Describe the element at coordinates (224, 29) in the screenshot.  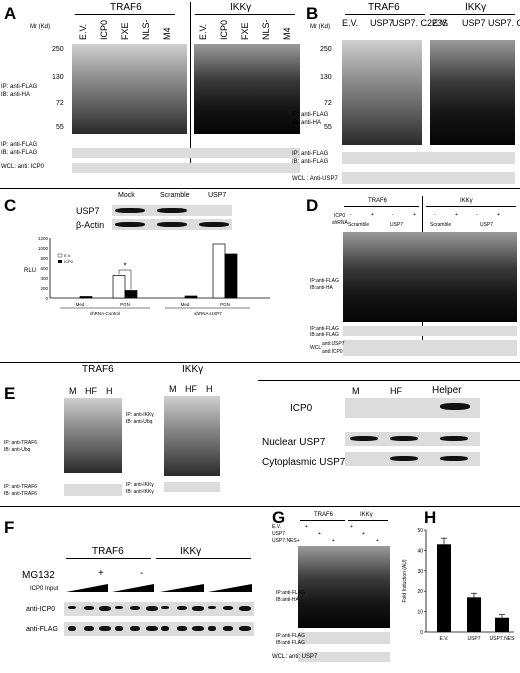
I see `panel-a-lane-6: ICP0` at that location.